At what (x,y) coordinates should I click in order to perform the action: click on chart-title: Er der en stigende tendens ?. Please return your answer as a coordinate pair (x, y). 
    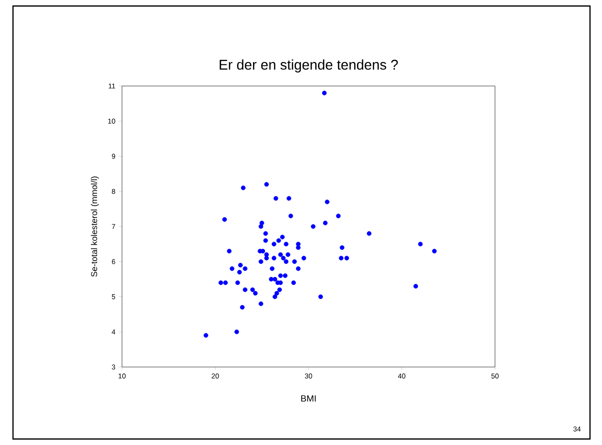
    Looking at the image, I should click on (309, 65).